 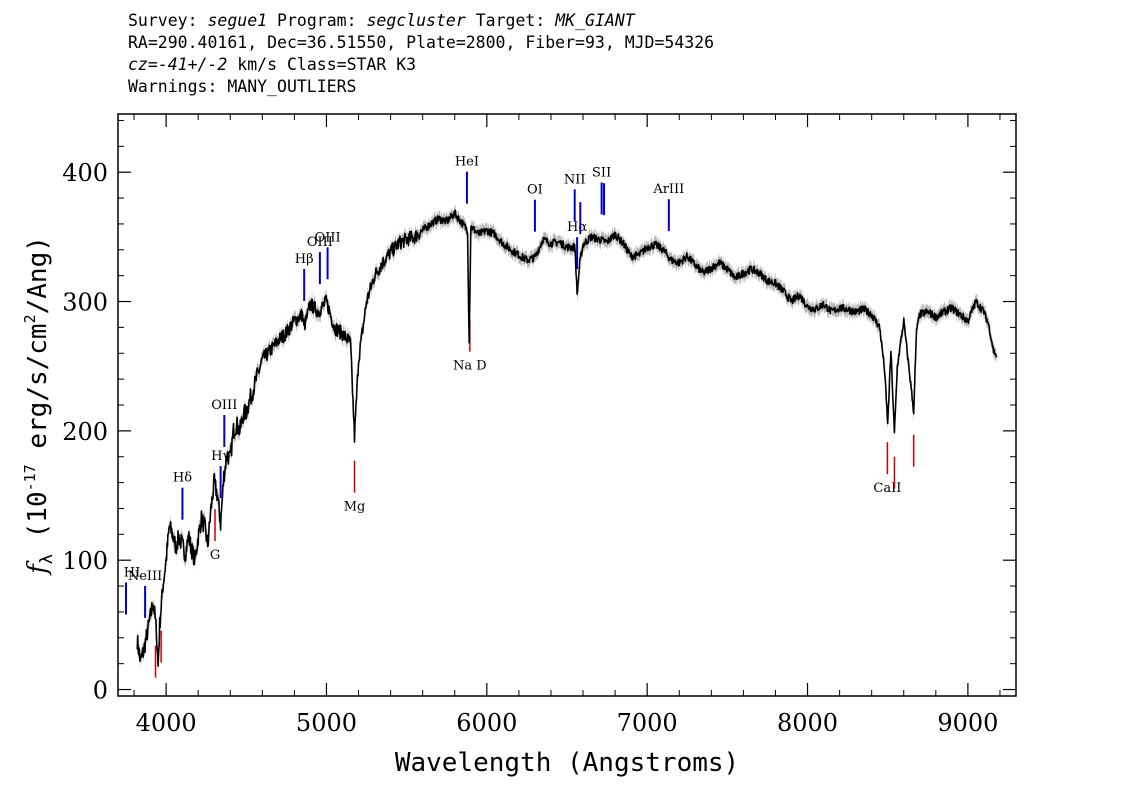 I want to click on x-tick-label: 8000, so click(x=807, y=723).